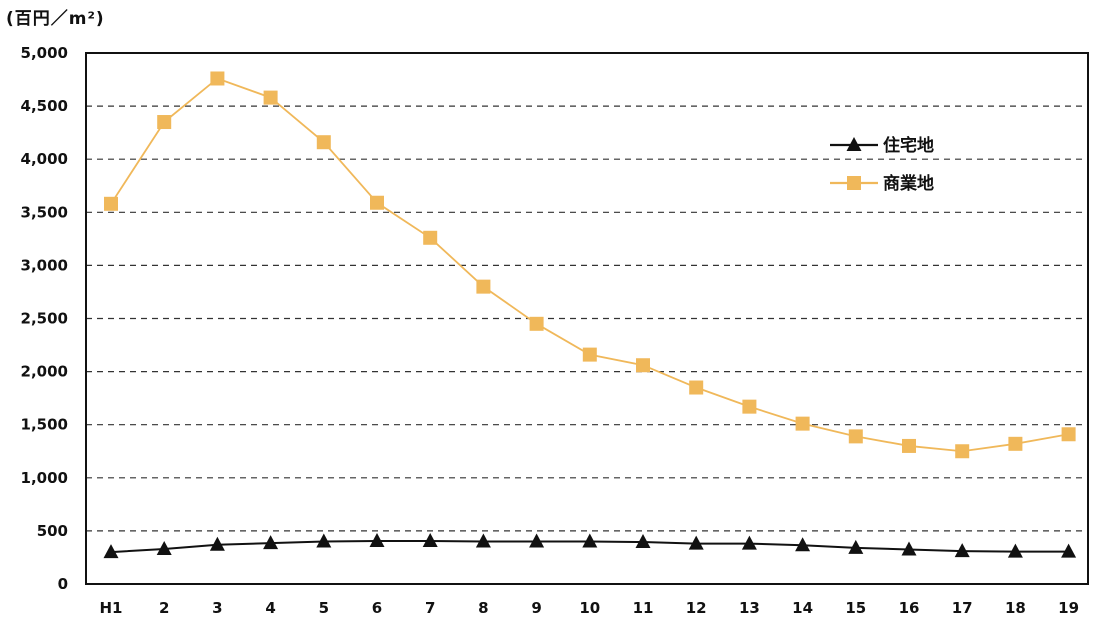 The width and height of the screenshot is (1093, 625). I want to click on y-tick-label: 4,000, so click(44, 159).